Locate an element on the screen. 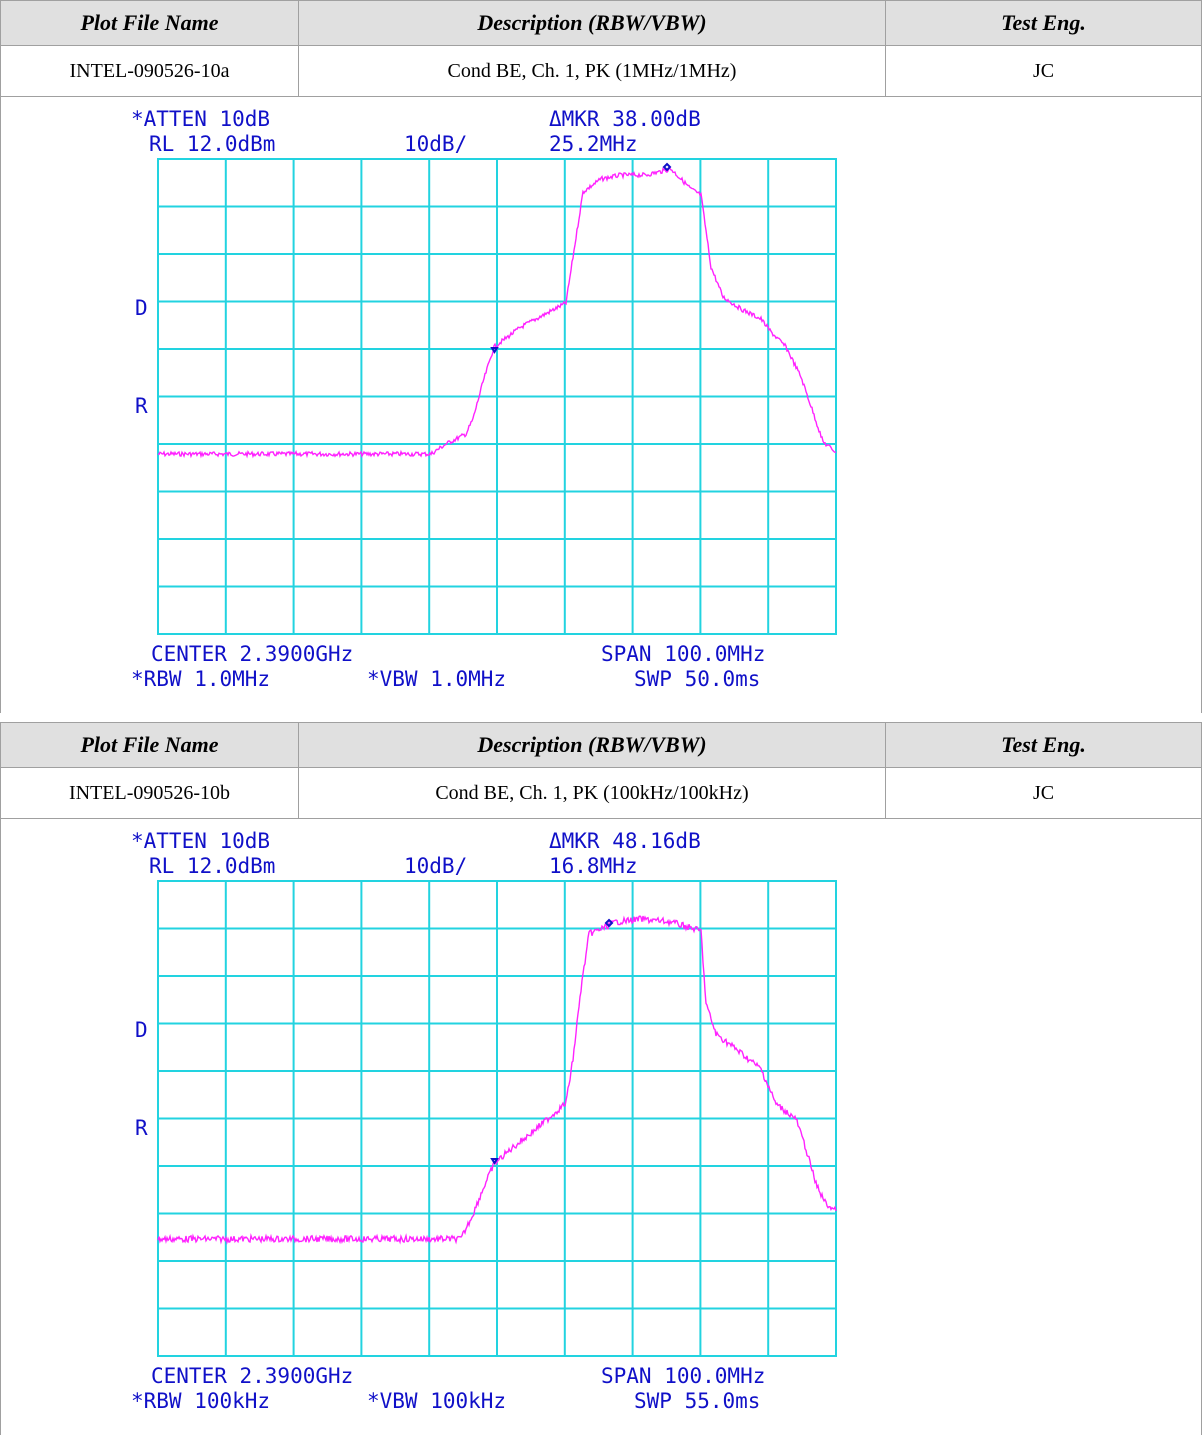 Image resolution: width=1203 pixels, height=1444 pixels. vbw-label: *VBW 100kHz is located at coordinates (436, 1401).